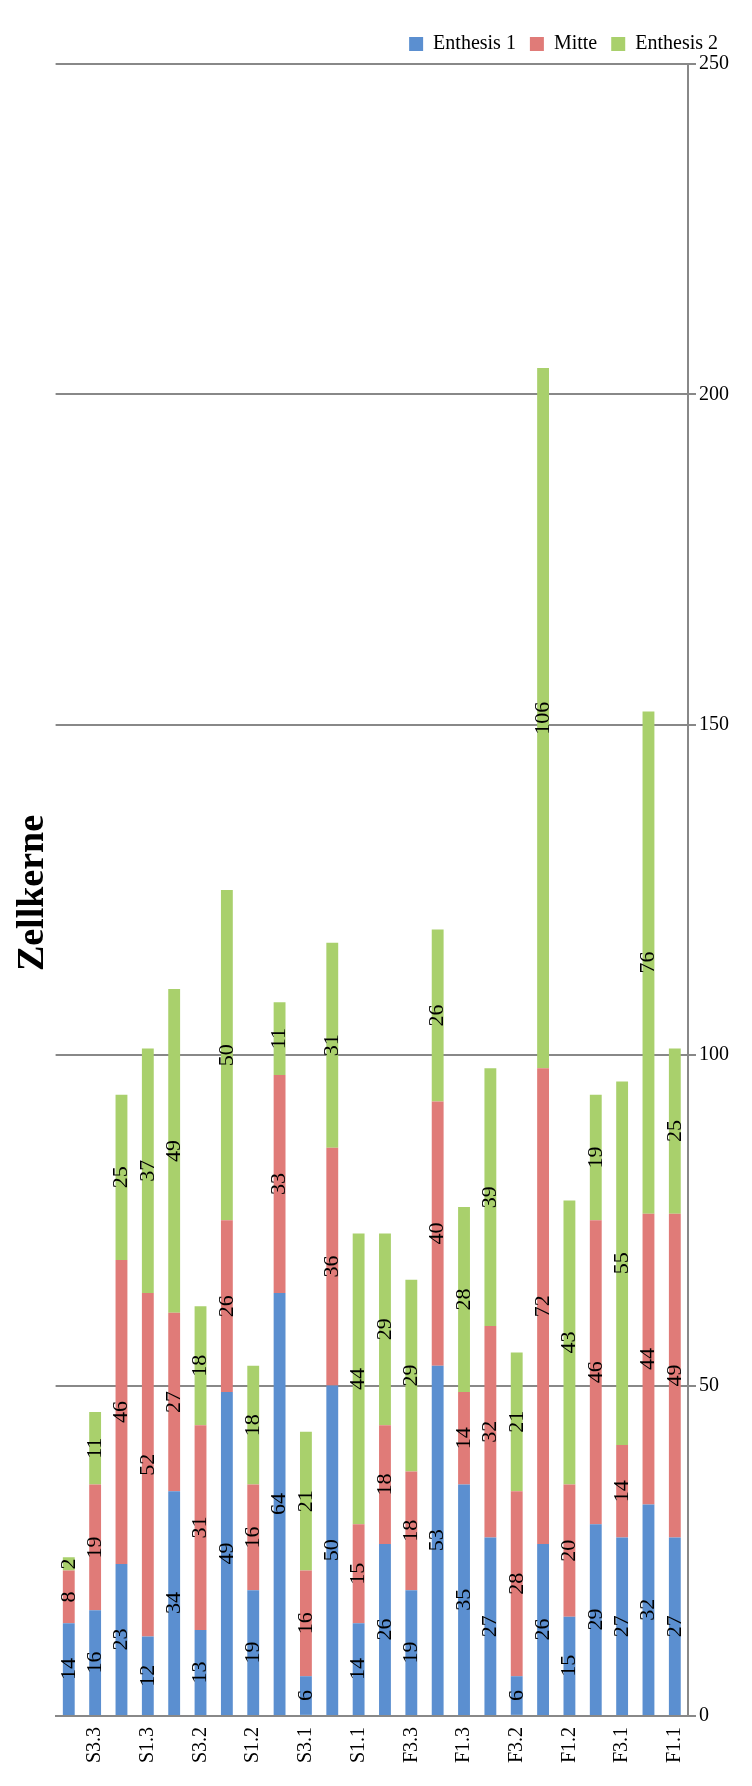 This screenshot has width=752, height=1786. Describe the element at coordinates (67, 1597) in the screenshot. I see `data-label: 8` at that location.